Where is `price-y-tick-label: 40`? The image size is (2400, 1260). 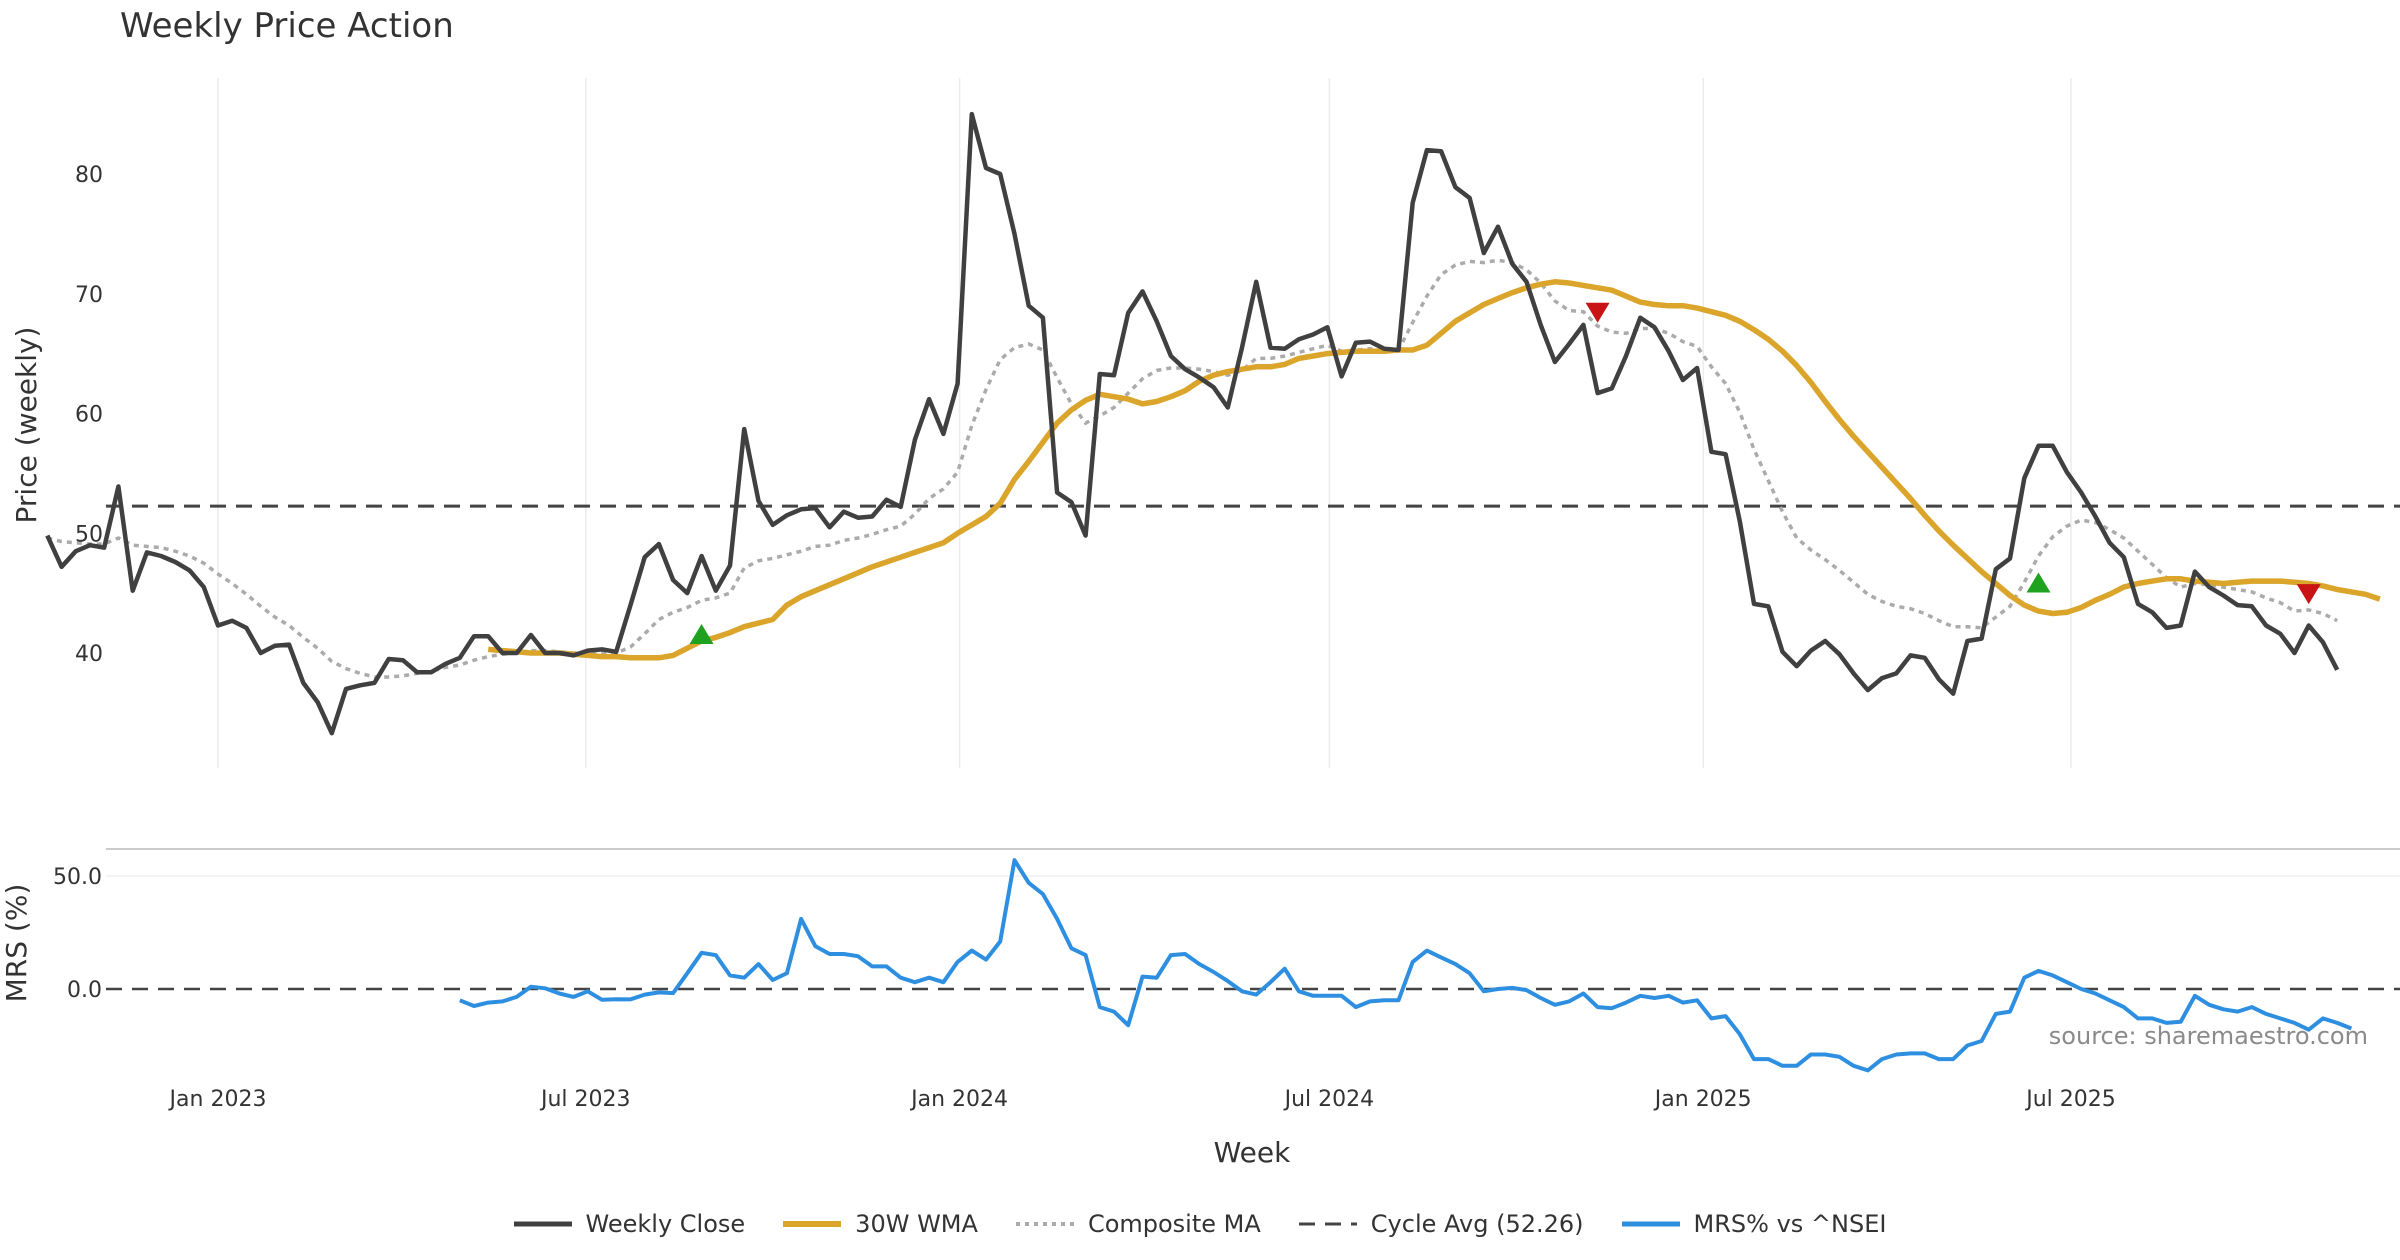
price-y-tick-label: 40 is located at coordinates (89, 654).